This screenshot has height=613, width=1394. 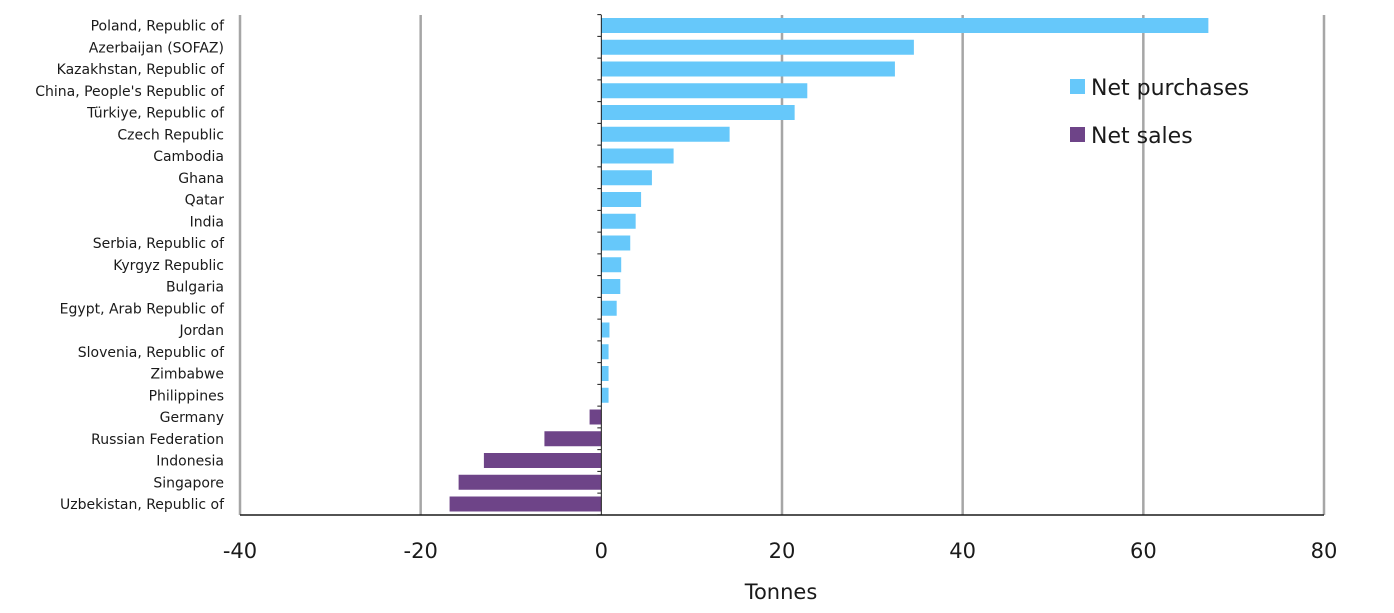 I want to click on tick-label-1: -20, so click(x=421, y=551).